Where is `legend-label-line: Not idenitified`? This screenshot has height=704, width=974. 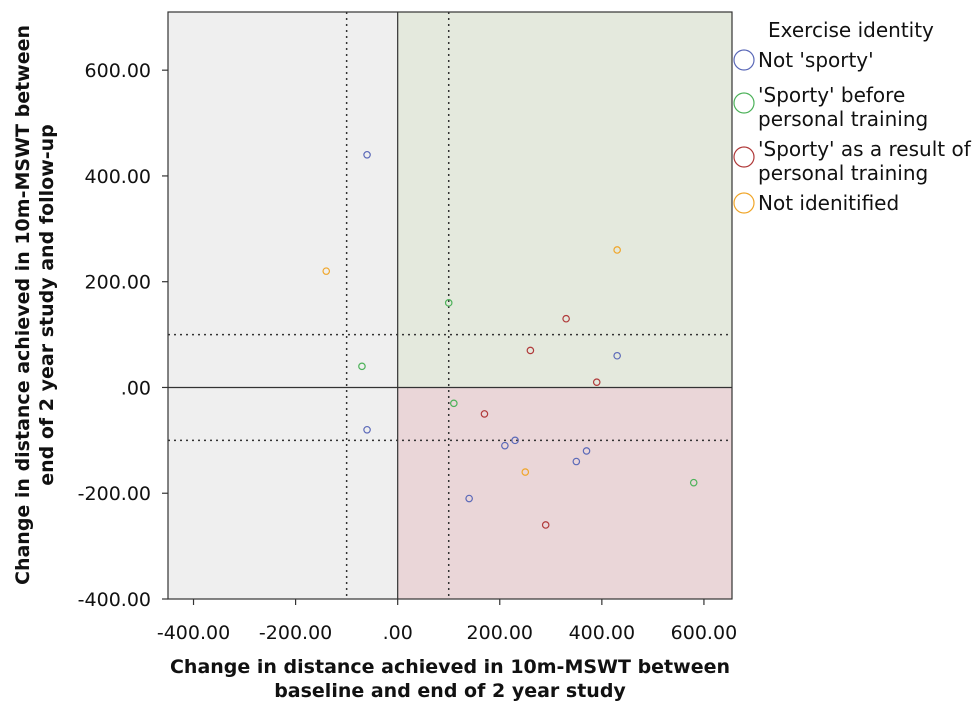 legend-label-line: Not idenitified is located at coordinates (828, 203).